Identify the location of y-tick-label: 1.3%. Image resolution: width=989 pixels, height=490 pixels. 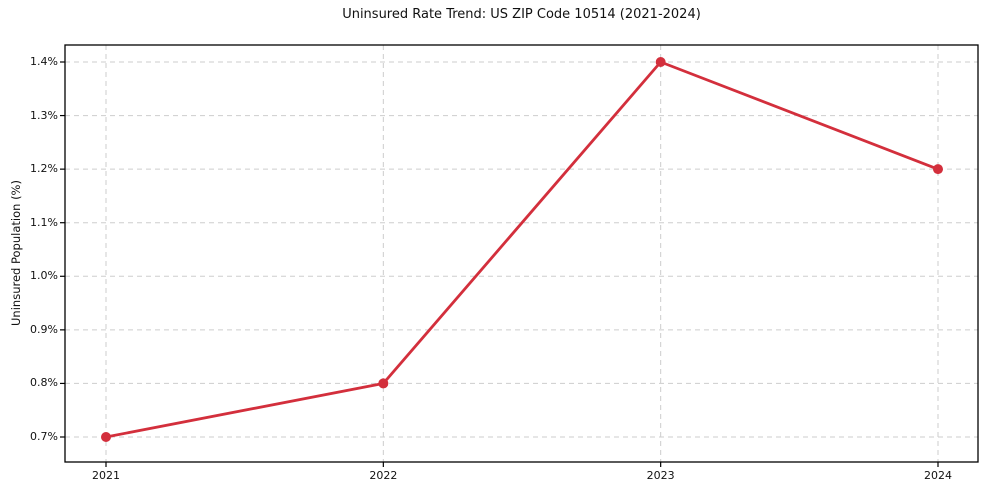
(44, 115).